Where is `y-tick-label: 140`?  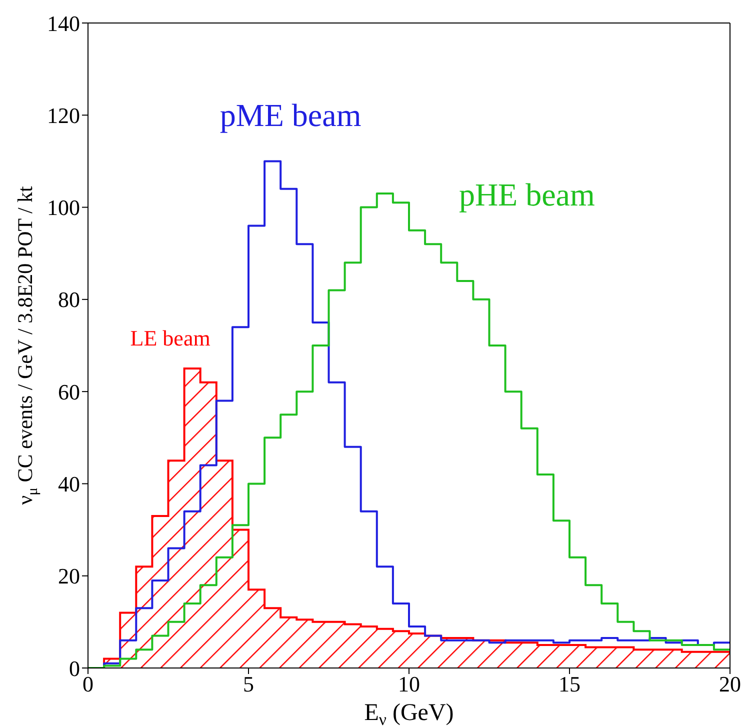 y-tick-label: 140 is located at coordinates (63, 23).